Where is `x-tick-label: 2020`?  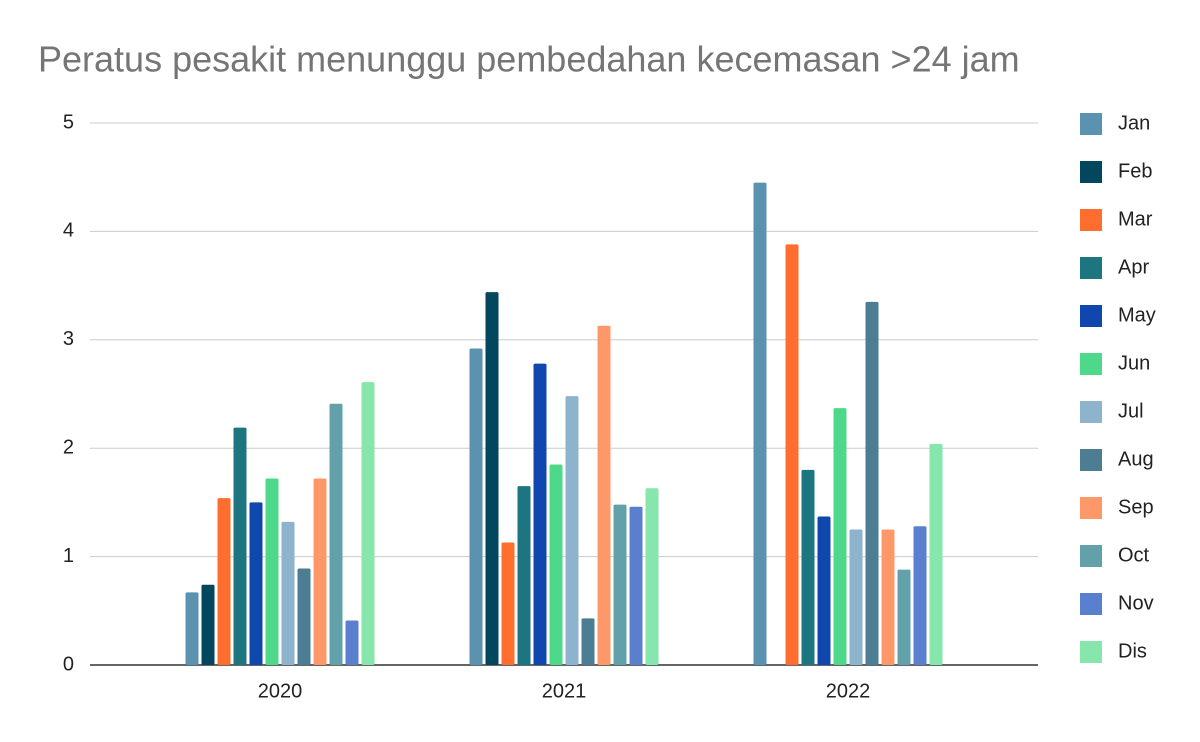
x-tick-label: 2020 is located at coordinates (280, 691).